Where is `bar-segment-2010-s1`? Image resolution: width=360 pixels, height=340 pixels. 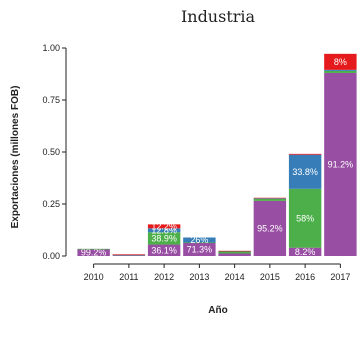
bar-segment-2010-s1 is located at coordinates (93, 252).